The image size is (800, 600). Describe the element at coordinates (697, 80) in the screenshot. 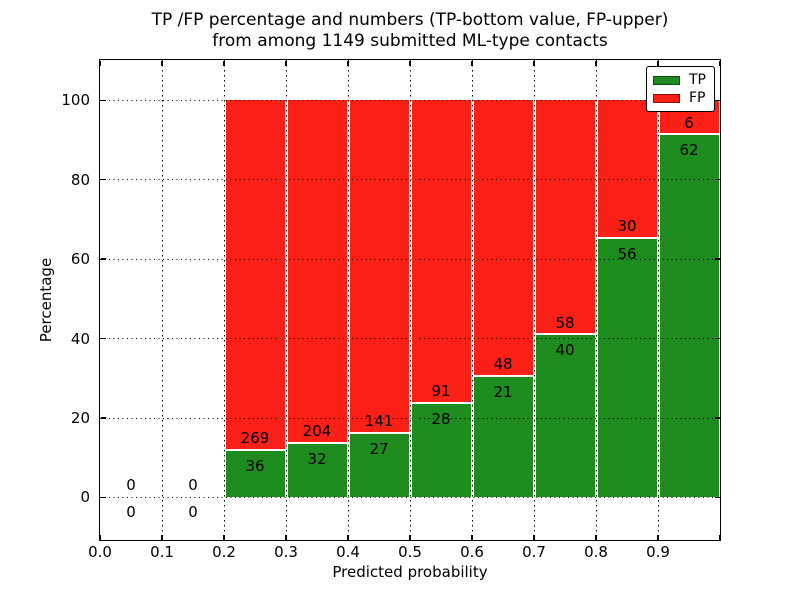

I see `legend-label: TP` at that location.